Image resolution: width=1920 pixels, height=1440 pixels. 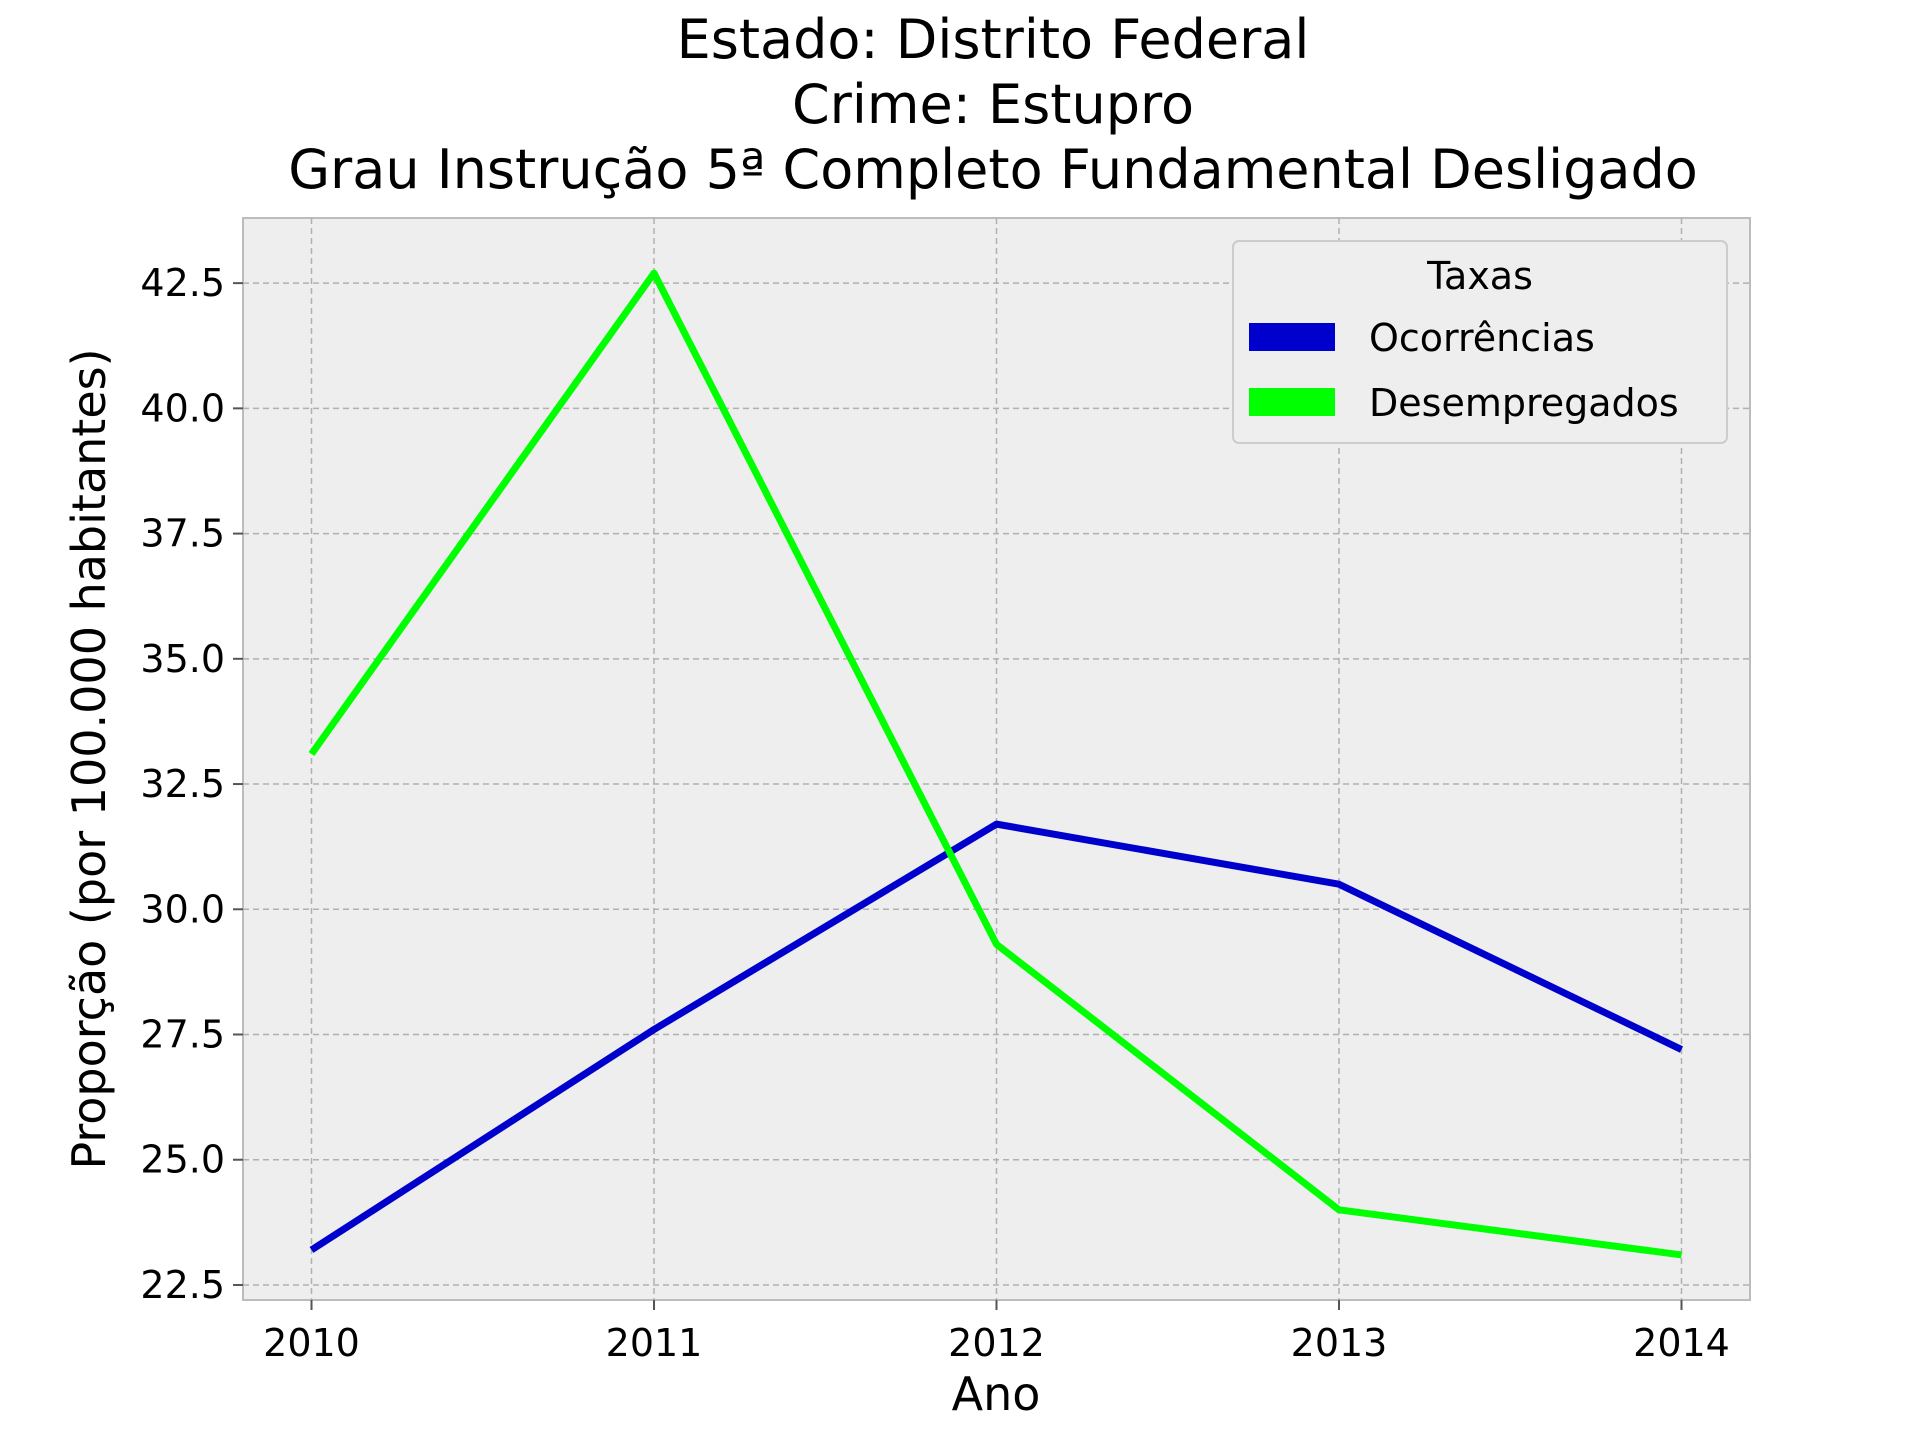 What do you see at coordinates (1292, 337) in the screenshot?
I see `legend-swatch-ocorrencias` at bounding box center [1292, 337].